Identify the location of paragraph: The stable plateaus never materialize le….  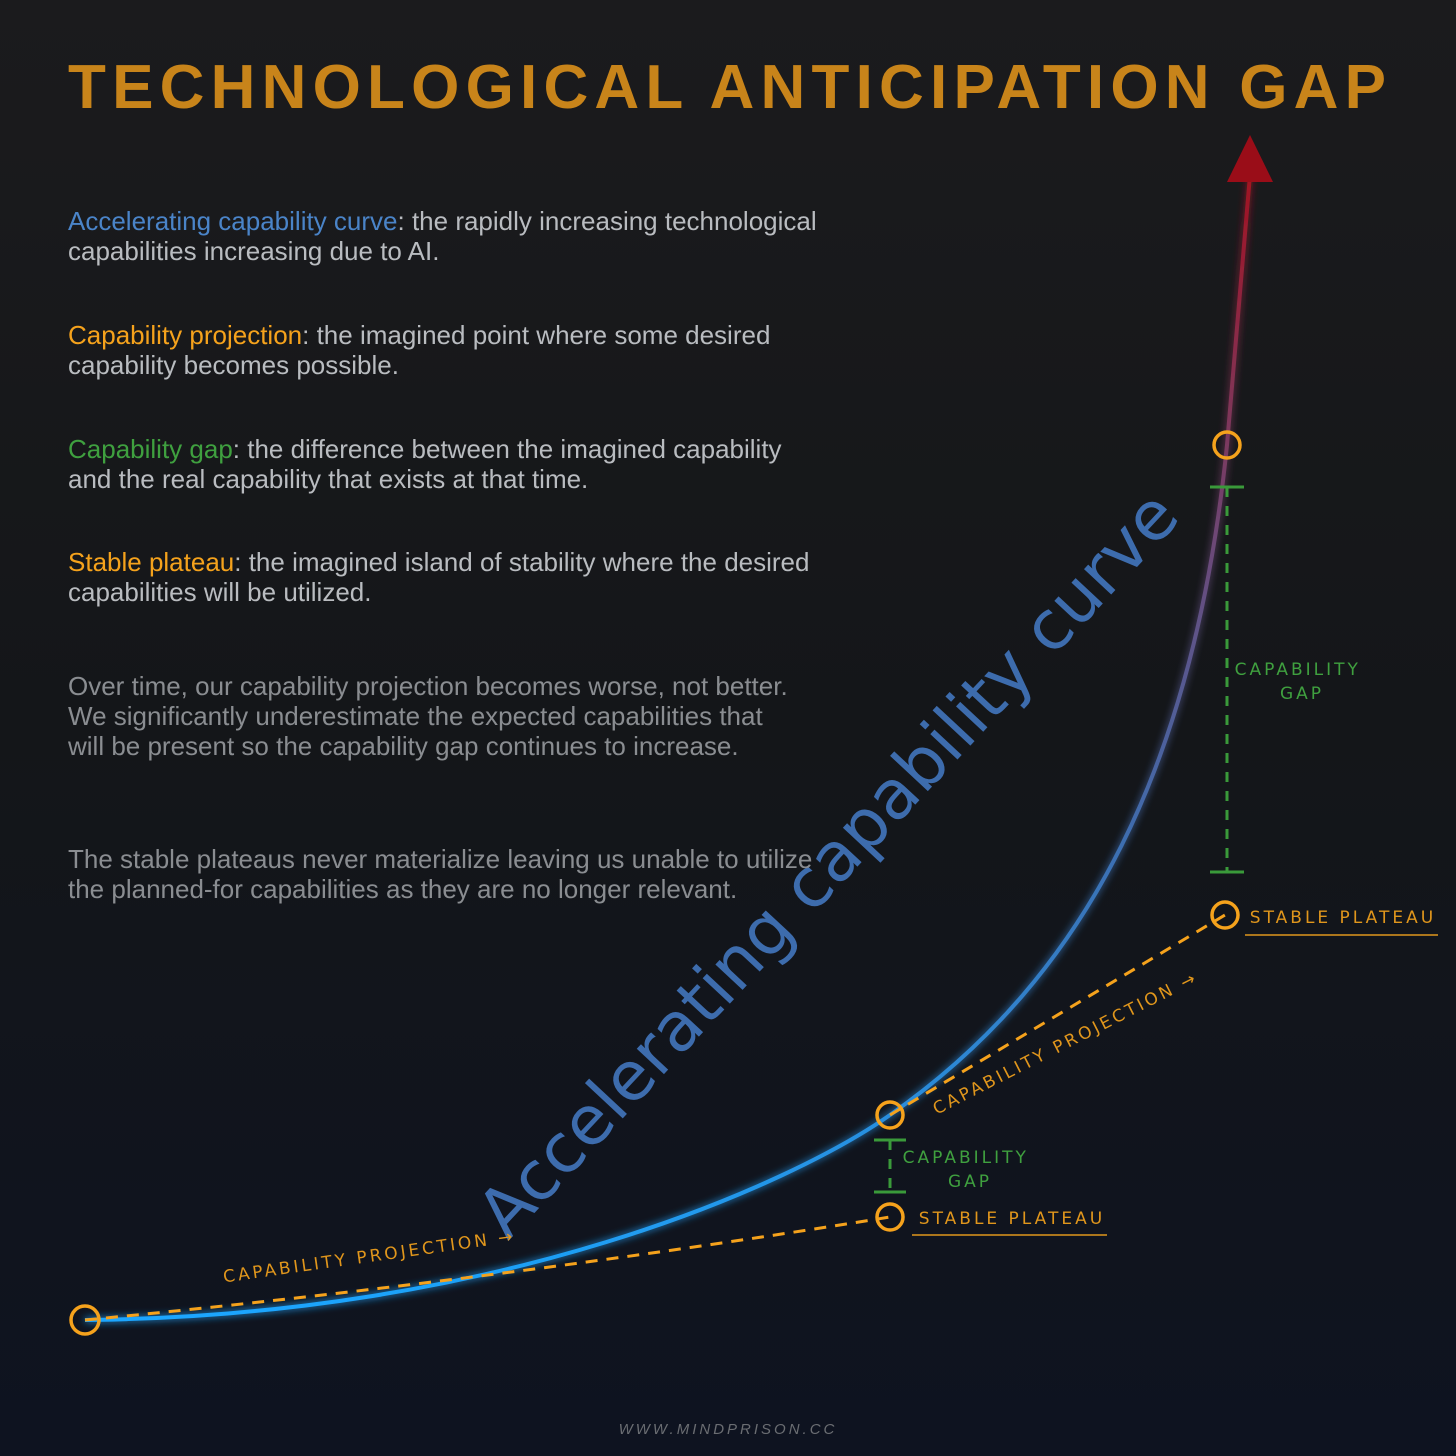
(440, 874).